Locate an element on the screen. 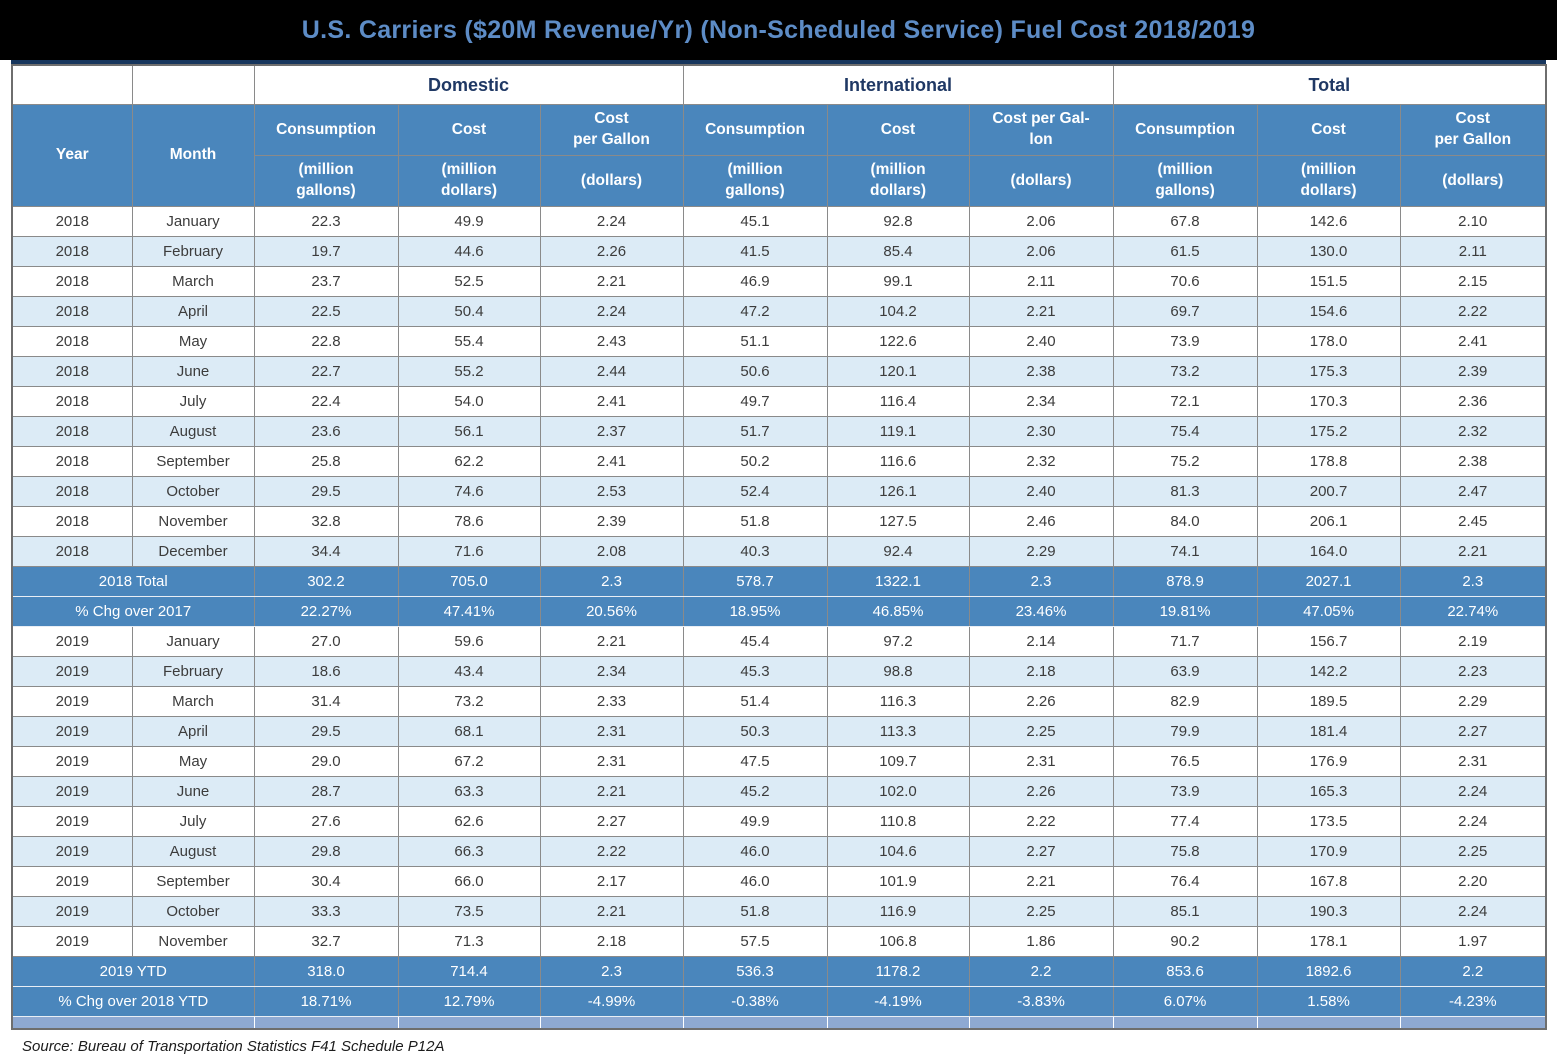 The height and width of the screenshot is (1057, 1557). cell-value: 2.10 is located at coordinates (1473, 221).